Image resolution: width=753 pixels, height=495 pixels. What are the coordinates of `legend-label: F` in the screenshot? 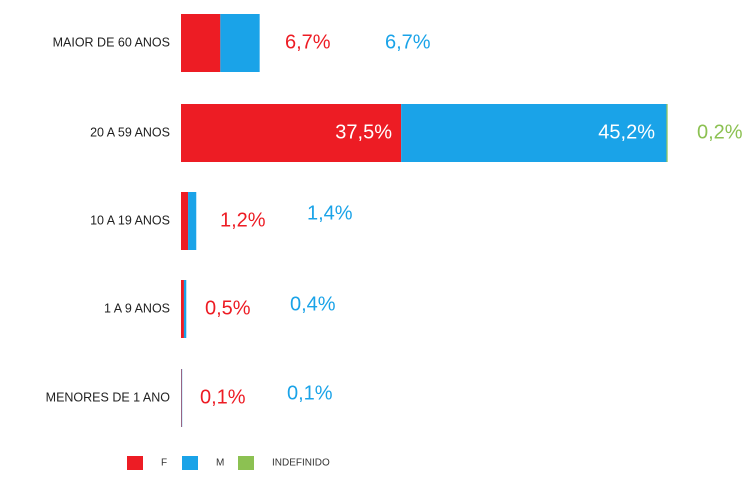 It's located at (164, 463).